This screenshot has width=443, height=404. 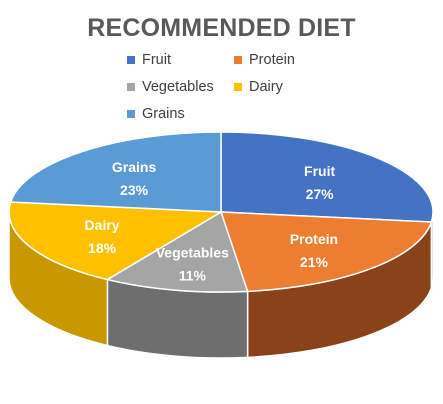 What do you see at coordinates (102, 225) in the screenshot?
I see `slice-name-label-dairy: Dairy` at bounding box center [102, 225].